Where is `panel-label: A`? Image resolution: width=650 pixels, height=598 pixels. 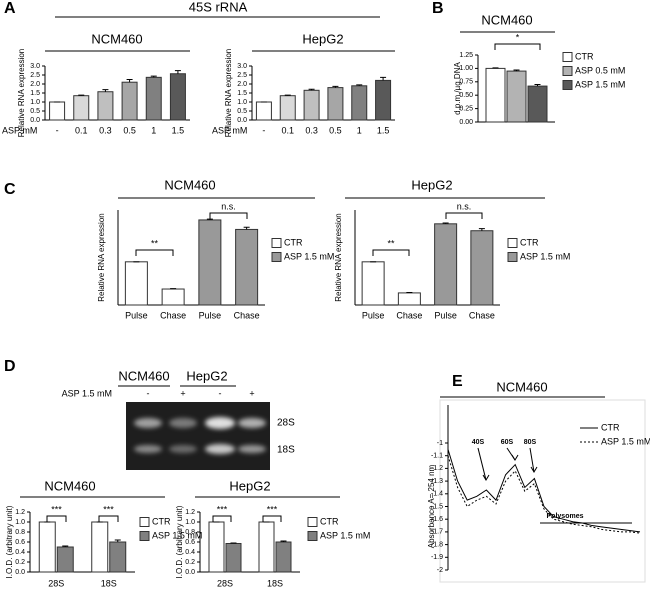
panel-label: A is located at coordinates (10, 8).